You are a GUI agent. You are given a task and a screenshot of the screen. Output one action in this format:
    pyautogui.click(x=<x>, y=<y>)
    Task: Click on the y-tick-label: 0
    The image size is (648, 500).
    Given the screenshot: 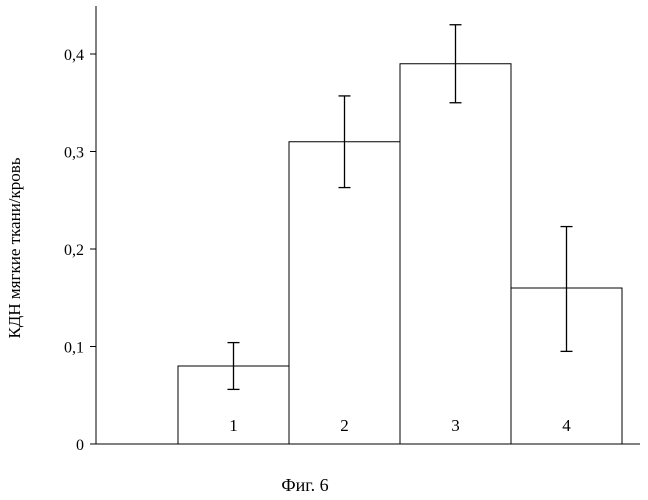 What is the action you would take?
    pyautogui.click(x=80, y=445)
    